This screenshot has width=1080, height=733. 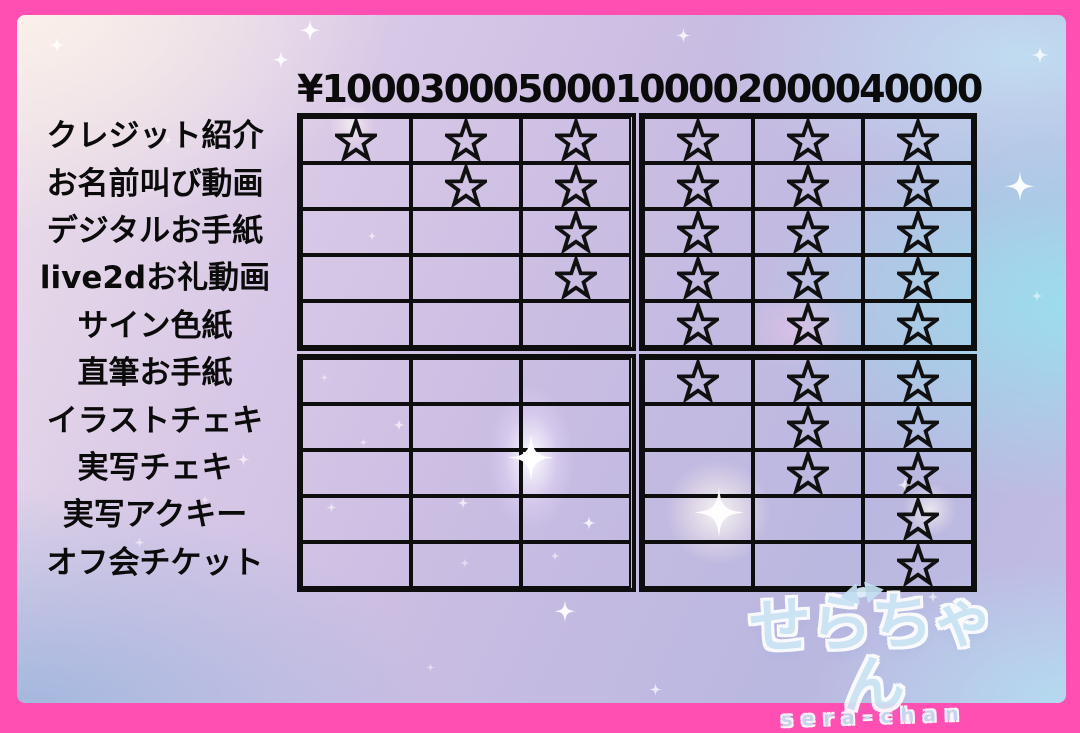 What do you see at coordinates (155, 183) in the screenshot?
I see `row-label: お名前叫び動画` at bounding box center [155, 183].